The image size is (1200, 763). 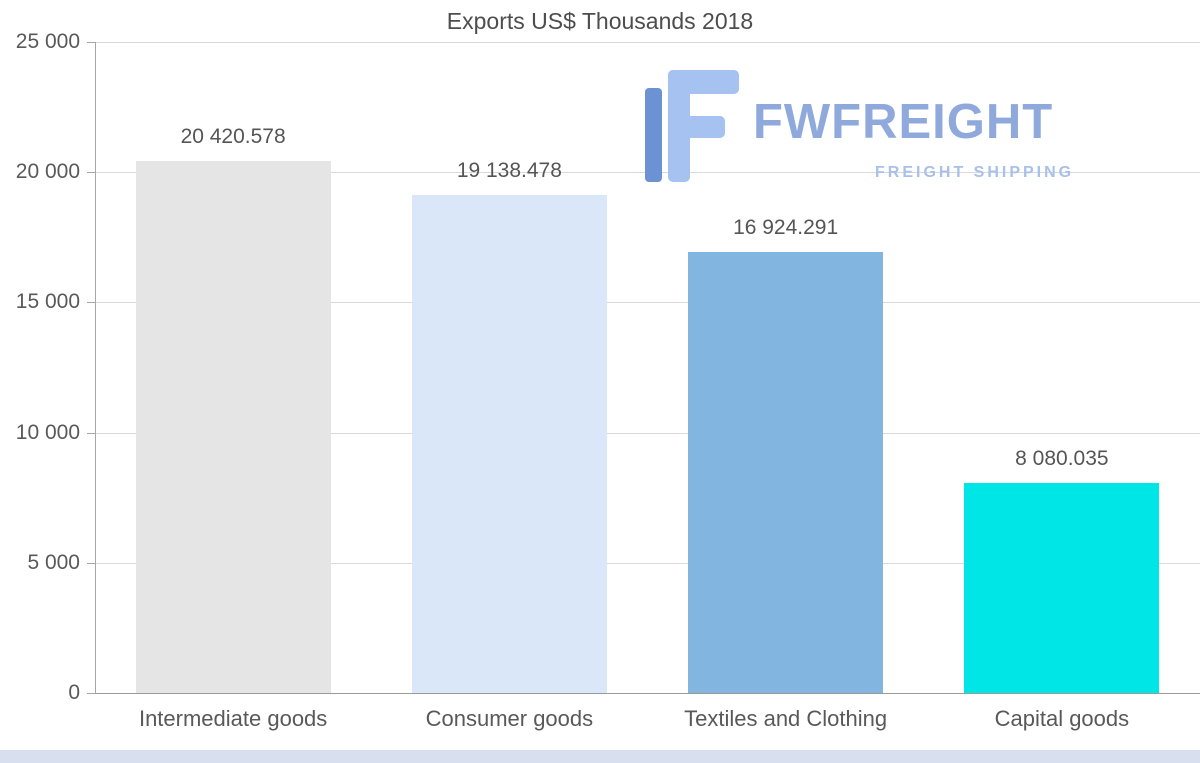 I want to click on y-axis-label: 15 000, so click(x=47, y=302).